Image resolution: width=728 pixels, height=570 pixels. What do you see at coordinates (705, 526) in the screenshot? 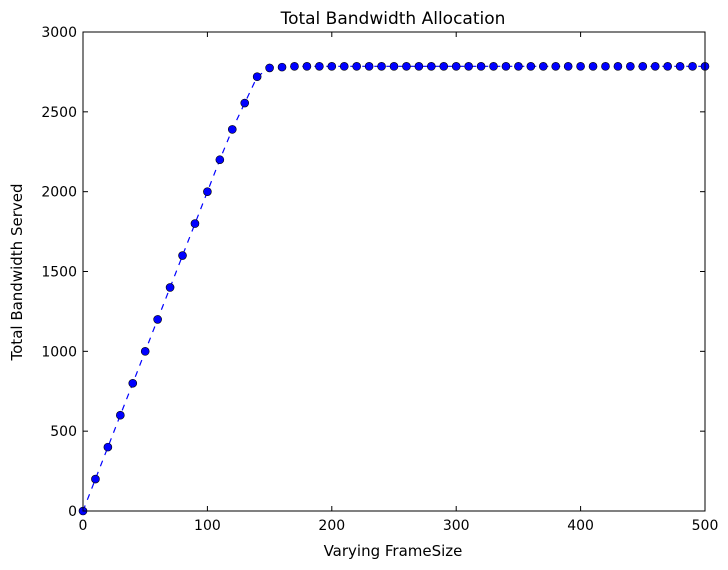
I see `x-tick-label: 500` at bounding box center [705, 526].